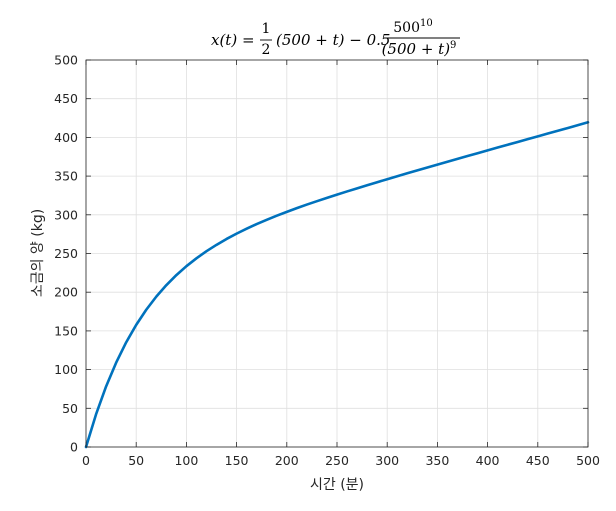 This screenshot has height=511, width=616. I want to click on y-tick-label: 400, so click(66, 137).